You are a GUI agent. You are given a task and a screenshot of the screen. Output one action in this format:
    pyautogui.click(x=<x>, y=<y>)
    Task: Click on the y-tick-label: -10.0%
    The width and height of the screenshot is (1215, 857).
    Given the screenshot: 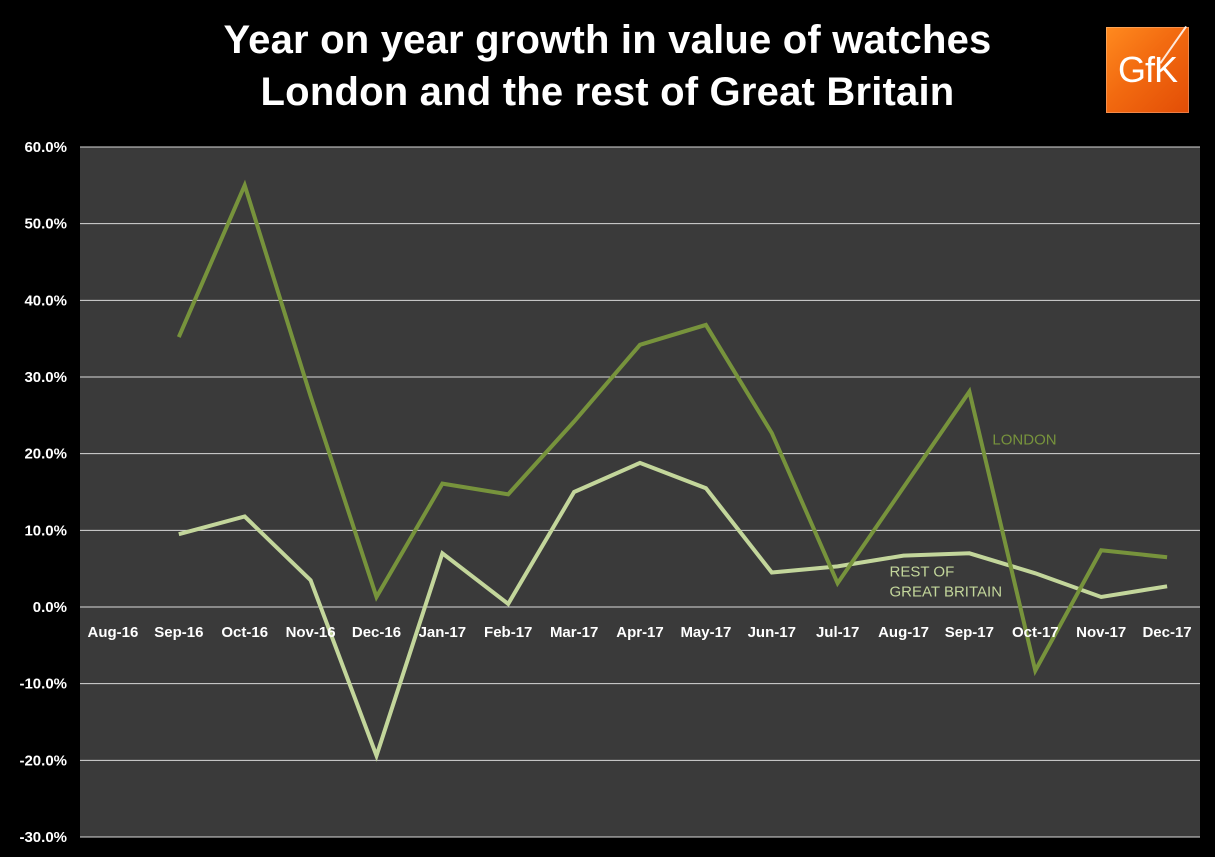 What is the action you would take?
    pyautogui.click(x=43, y=684)
    